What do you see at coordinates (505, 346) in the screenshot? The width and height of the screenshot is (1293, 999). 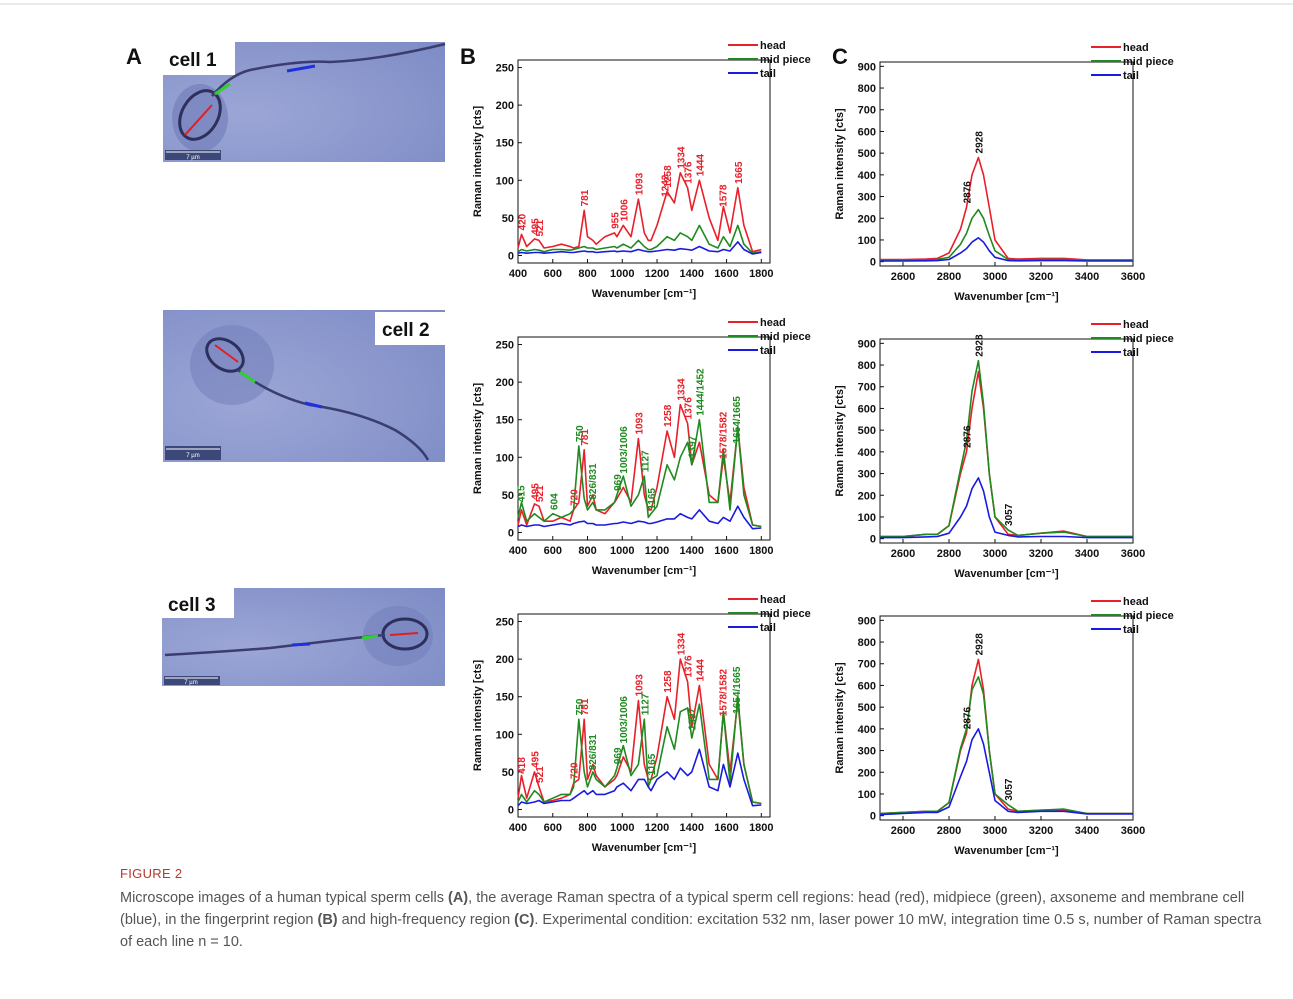 I see `y-tick-label: 250` at bounding box center [505, 346].